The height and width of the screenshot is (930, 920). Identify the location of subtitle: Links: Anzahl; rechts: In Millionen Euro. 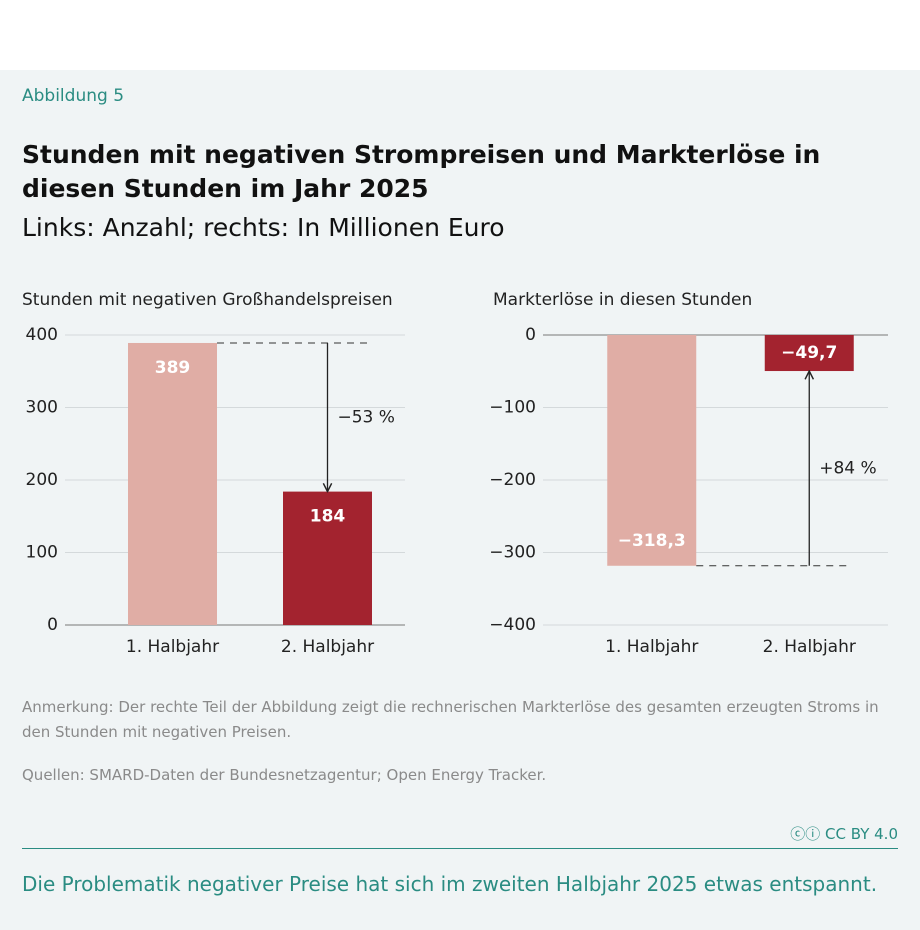
(263, 227).